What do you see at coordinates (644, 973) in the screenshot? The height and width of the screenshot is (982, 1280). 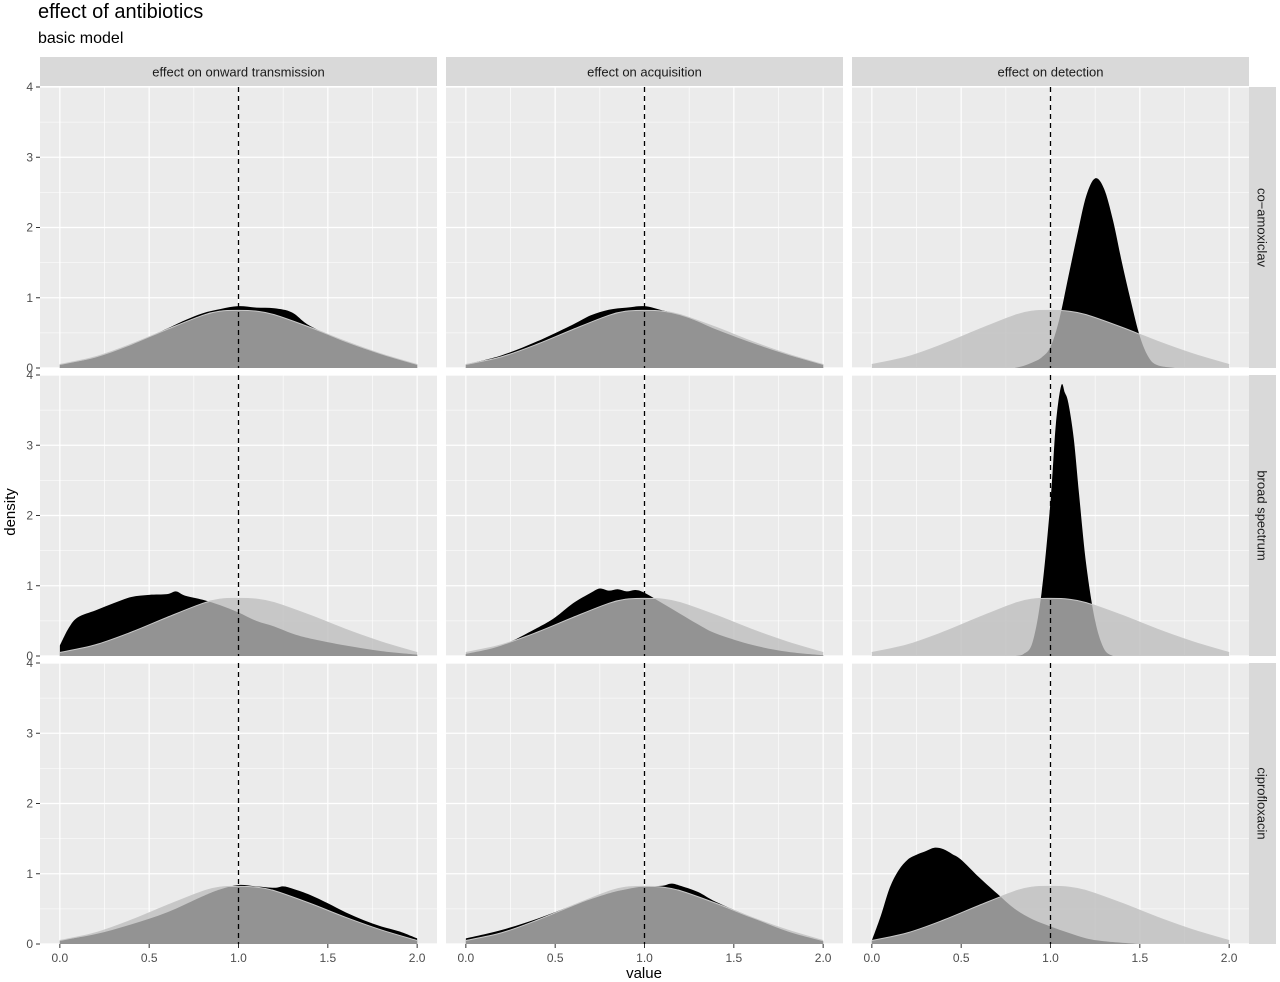 I see `x-axis-title: value` at bounding box center [644, 973].